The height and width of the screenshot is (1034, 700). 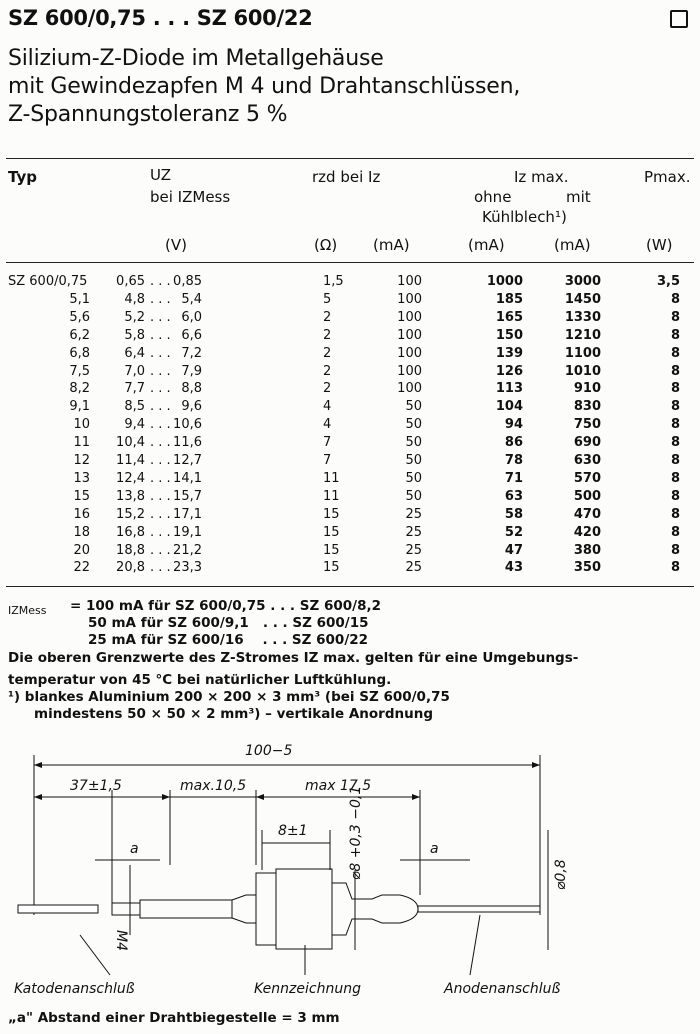 What do you see at coordinates (48, 281) in the screenshot?
I see `cell-type: SZ 600/0,75` at bounding box center [48, 281].